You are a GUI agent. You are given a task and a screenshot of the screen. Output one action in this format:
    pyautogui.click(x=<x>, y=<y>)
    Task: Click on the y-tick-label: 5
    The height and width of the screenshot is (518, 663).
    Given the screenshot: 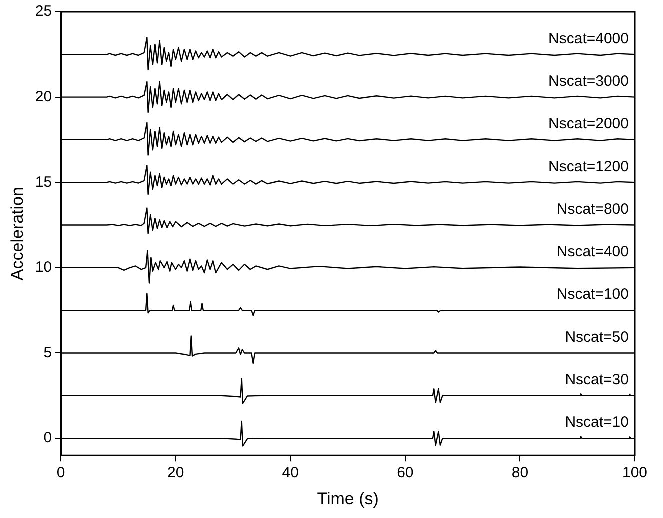 What is the action you would take?
    pyautogui.click(x=48, y=353)
    